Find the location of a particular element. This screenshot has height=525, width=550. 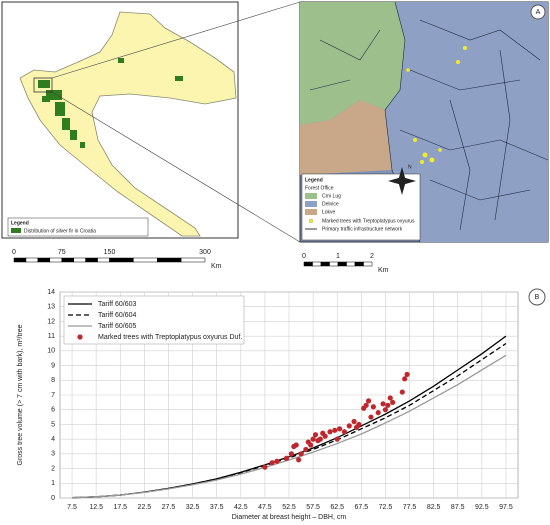

x-tick-label: 7.5 is located at coordinates (72, 507).